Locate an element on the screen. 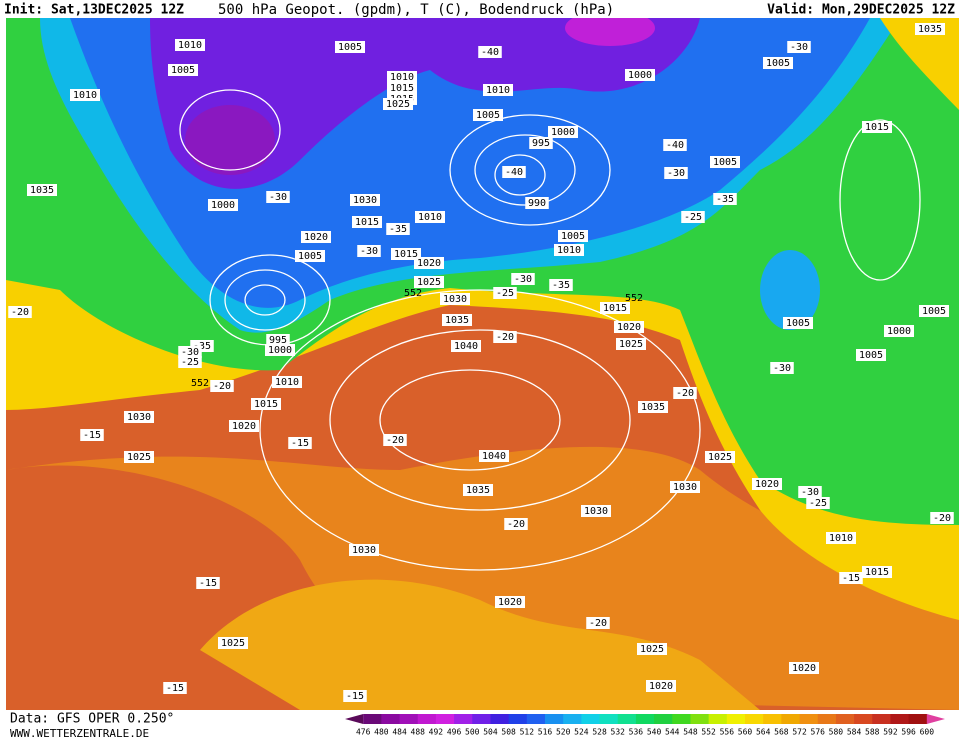 The height and width of the screenshot is (741, 959). colorbar-label: 540 is located at coordinates (654, 732).